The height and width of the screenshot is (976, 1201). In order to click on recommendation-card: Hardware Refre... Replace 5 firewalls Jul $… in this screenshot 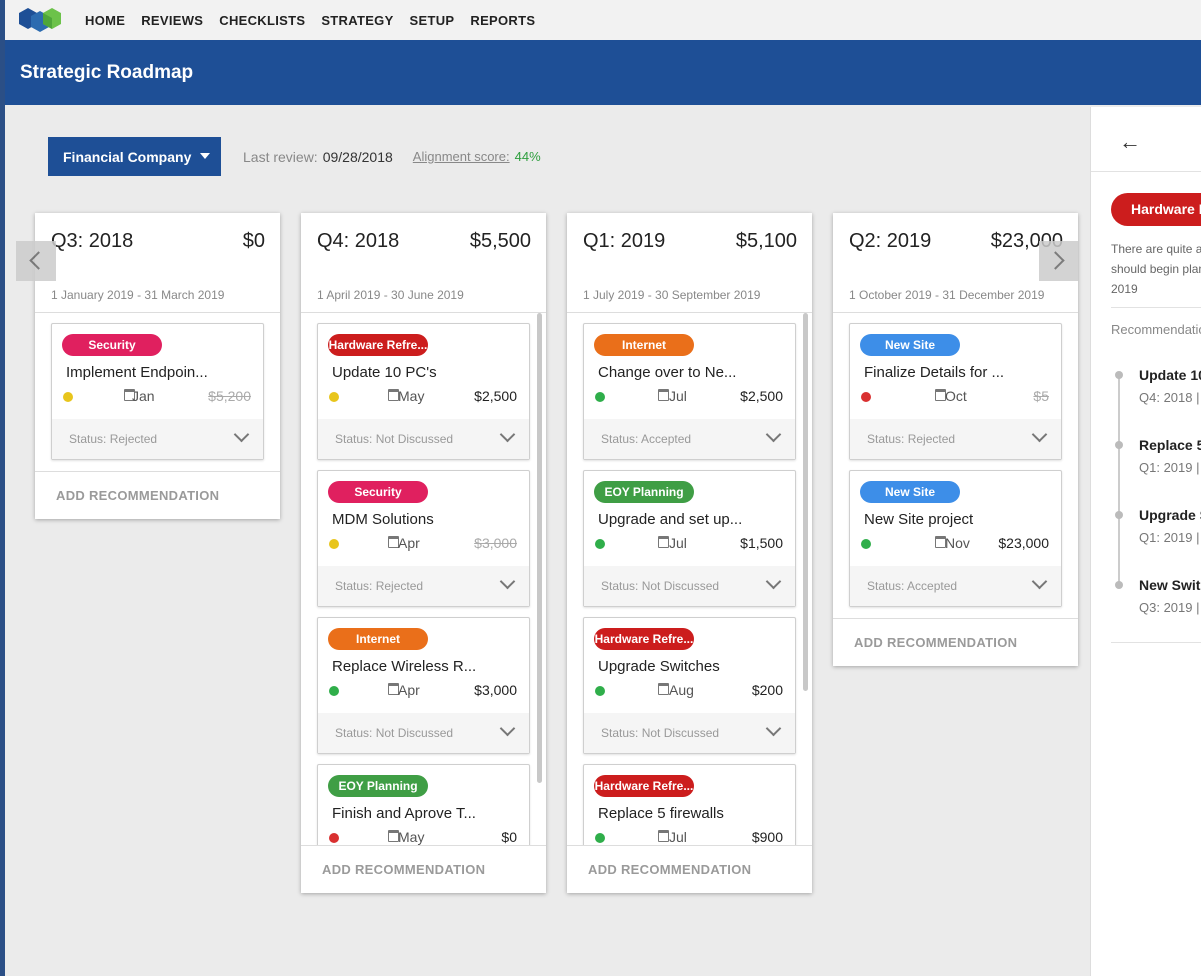, I will do `click(689, 804)`.